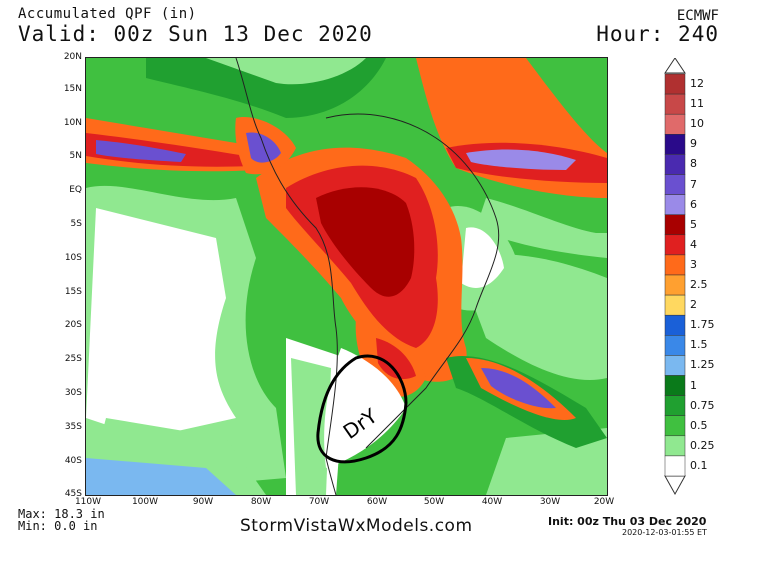 The width and height of the screenshot is (767, 561). I want to click on legend-bar, so click(675, 277).